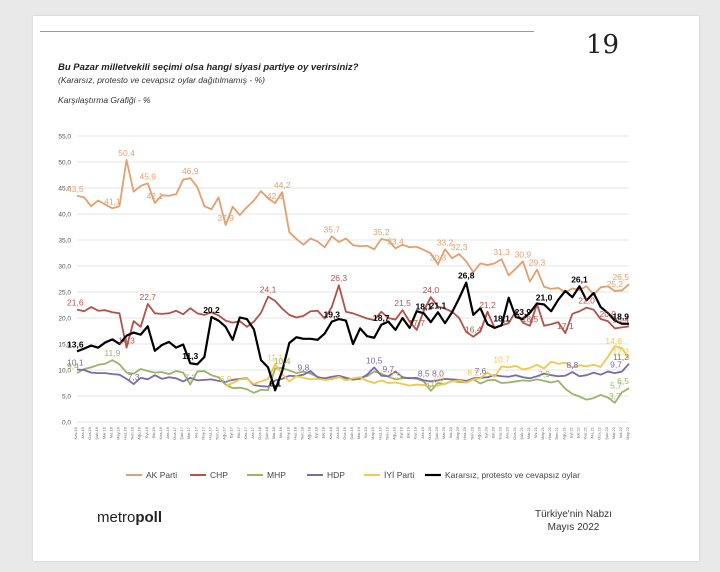 The height and width of the screenshot is (572, 720). What do you see at coordinates (89, 433) in the screenshot?
I see `x-tick-label: Oca.16` at bounding box center [89, 433].